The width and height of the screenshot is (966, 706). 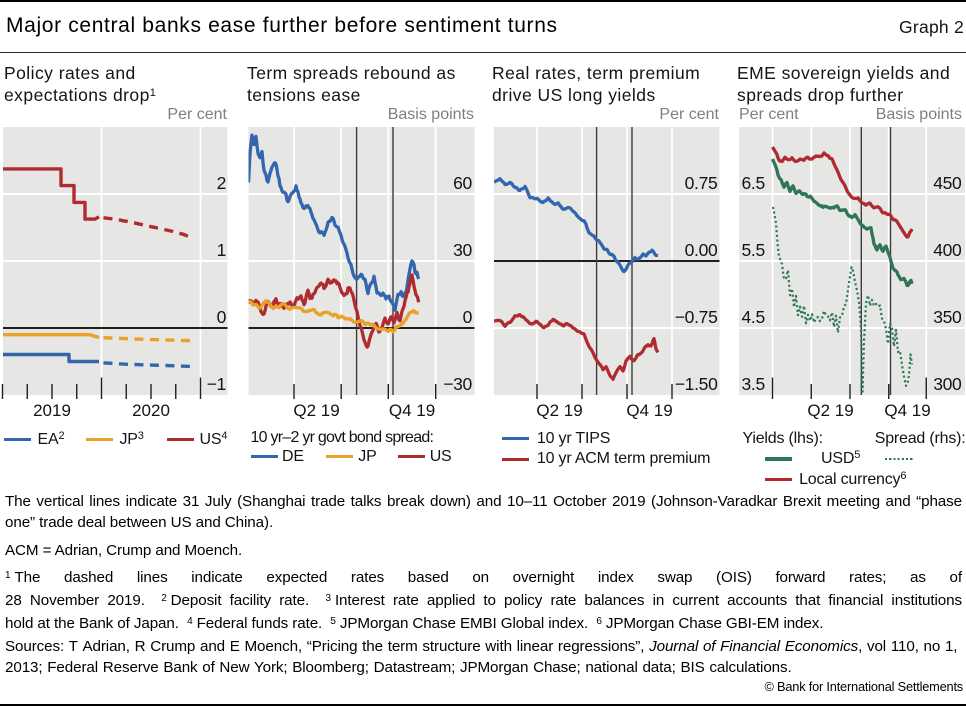 What do you see at coordinates (462, 183) in the screenshot?
I see `svg-text: 60` at bounding box center [462, 183].